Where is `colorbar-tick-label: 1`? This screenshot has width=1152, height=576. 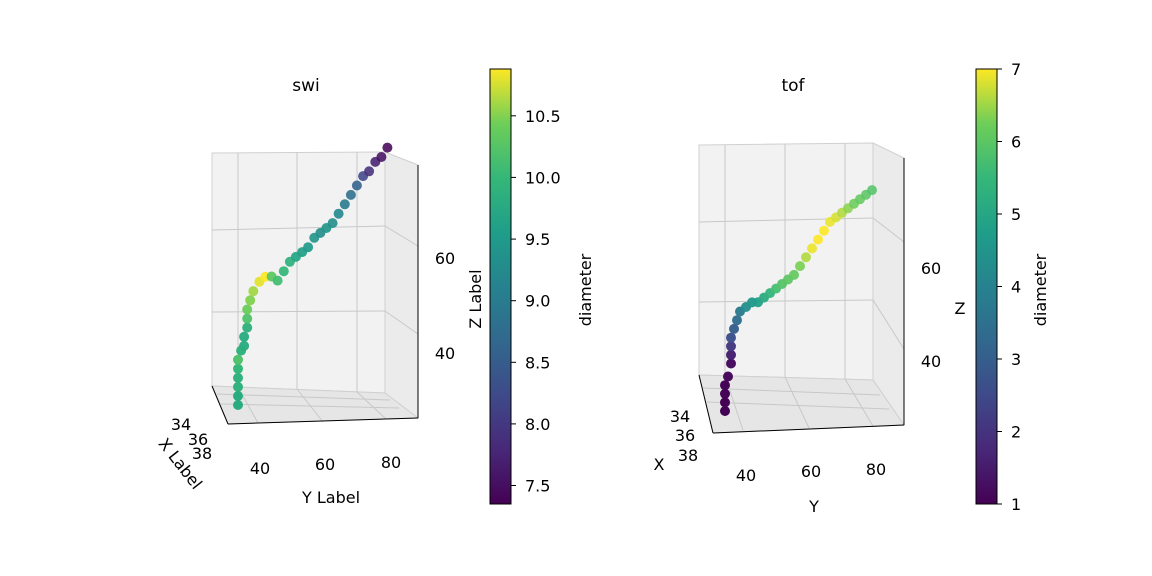
colorbar-tick-label: 1 is located at coordinates (1016, 504).